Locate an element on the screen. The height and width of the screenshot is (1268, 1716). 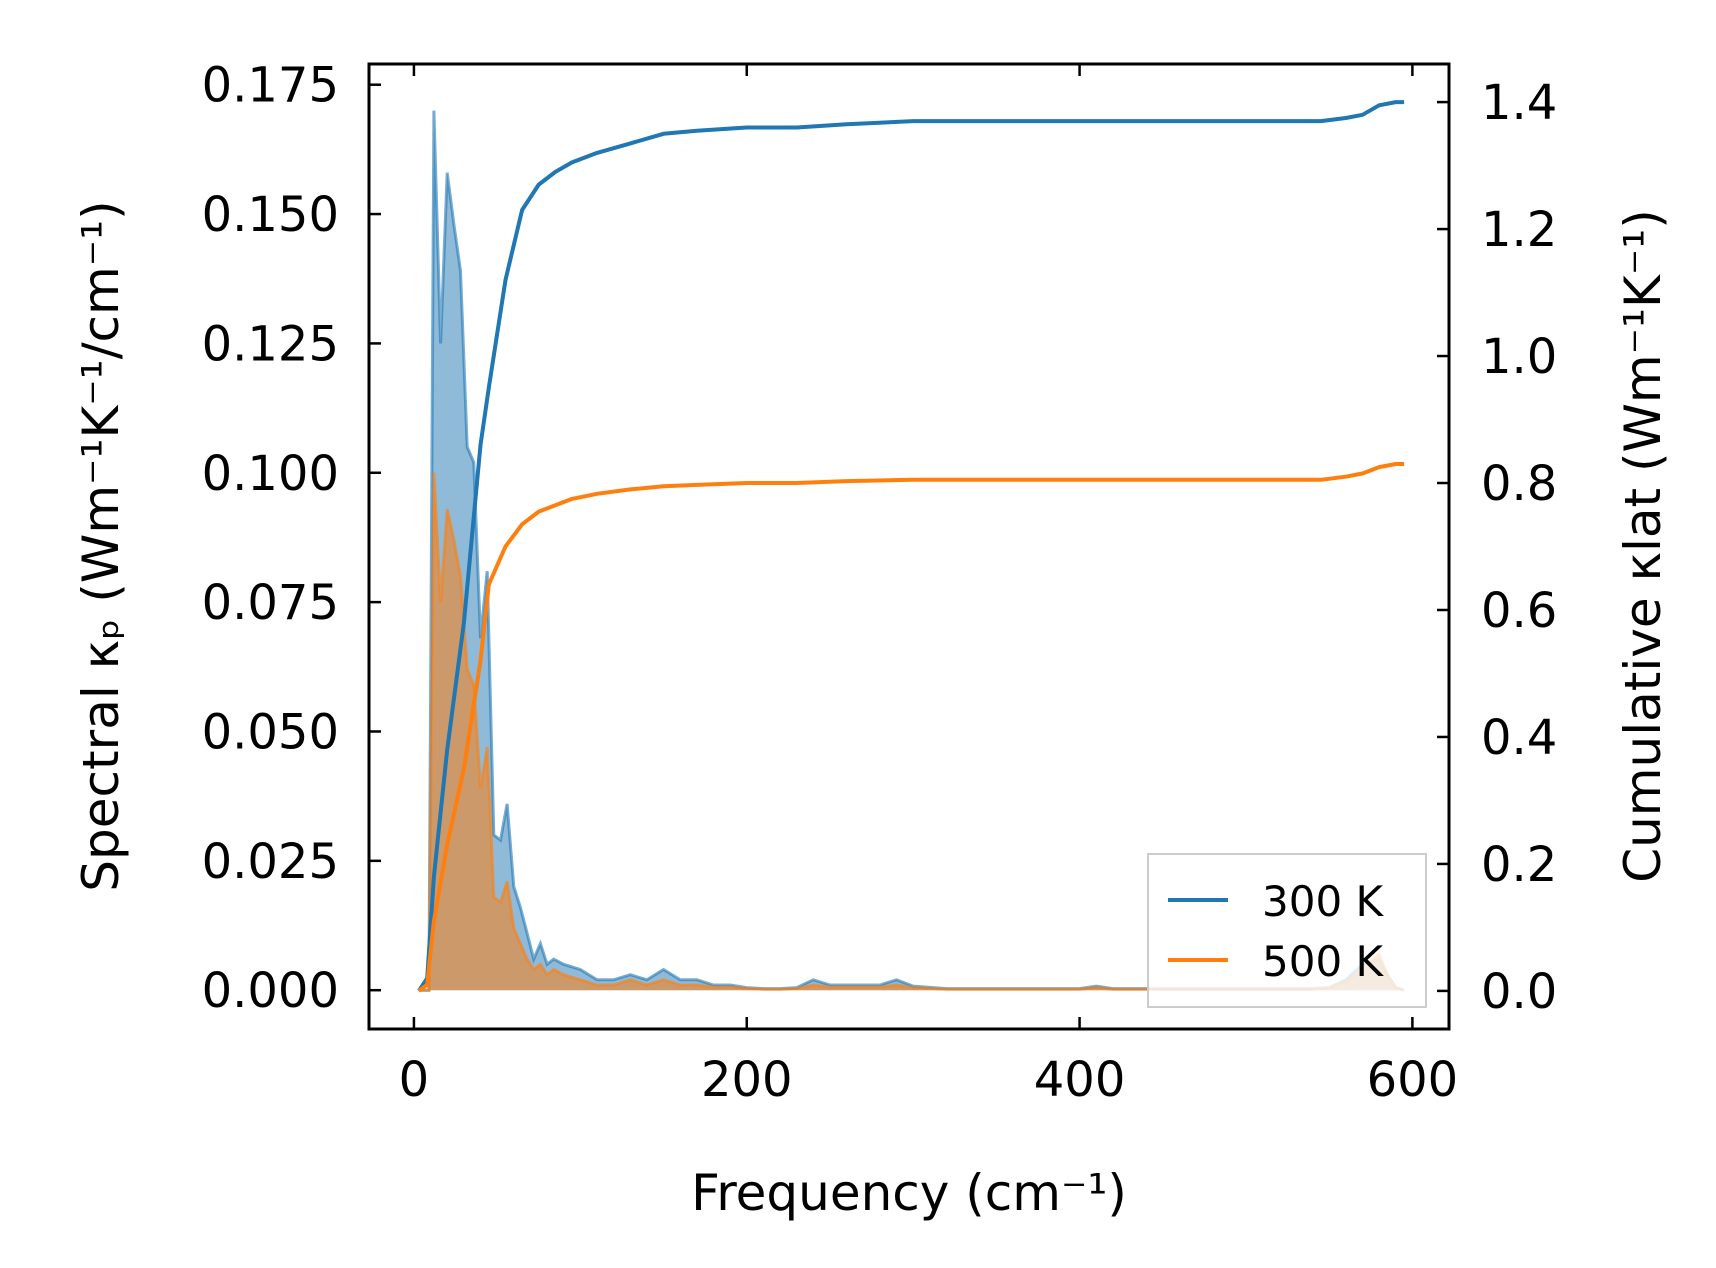
x-tick-label: 600 is located at coordinates (1413, 1080).